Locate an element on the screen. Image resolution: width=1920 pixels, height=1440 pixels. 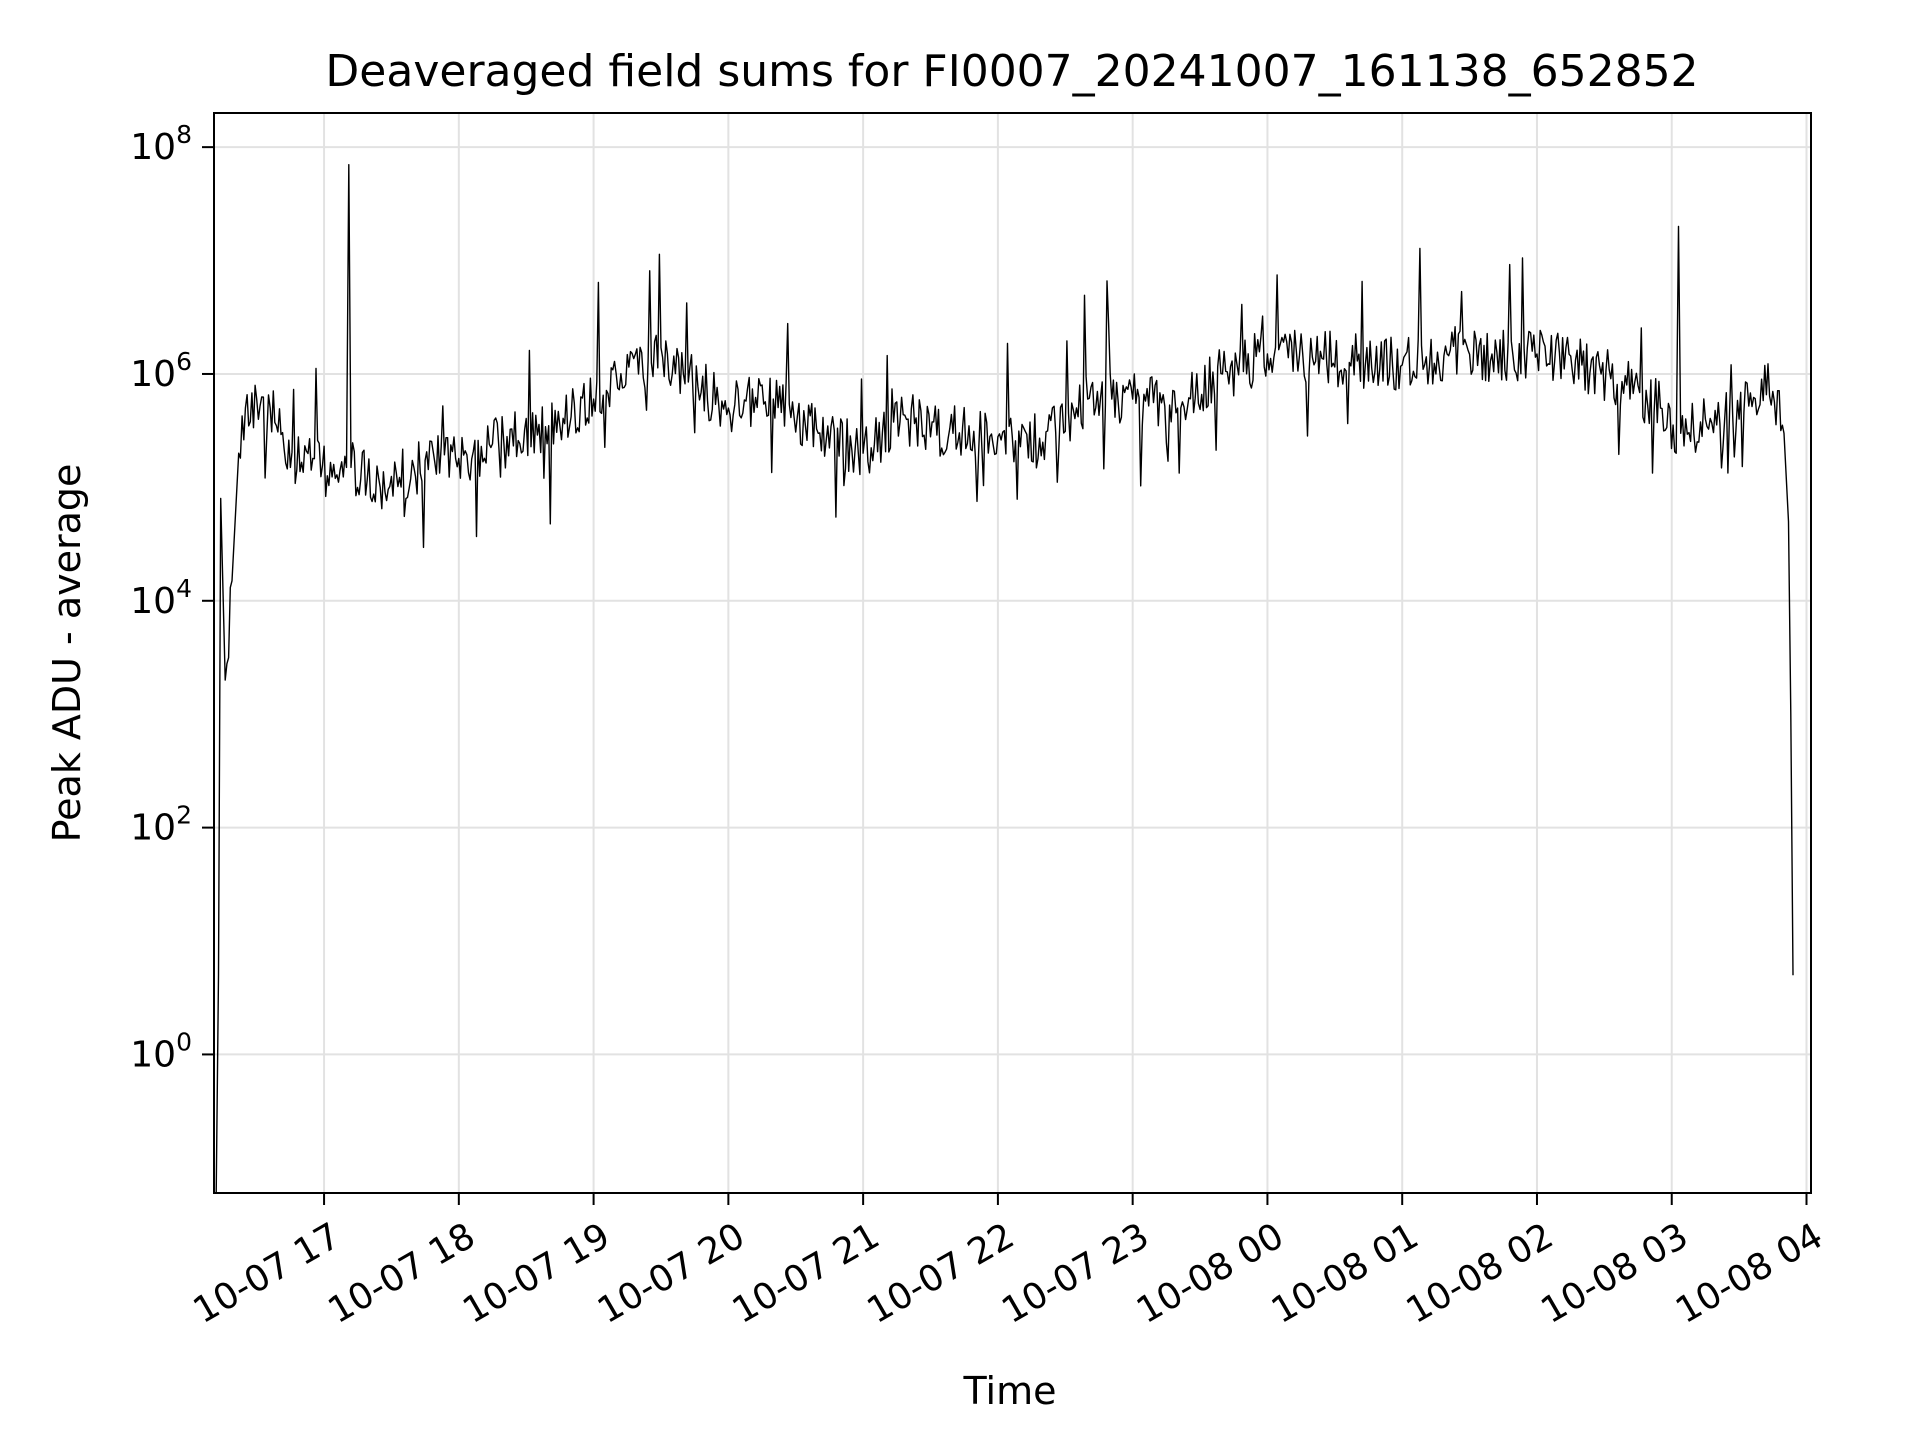
y-tick-label: 10² is located at coordinates (161, 825).